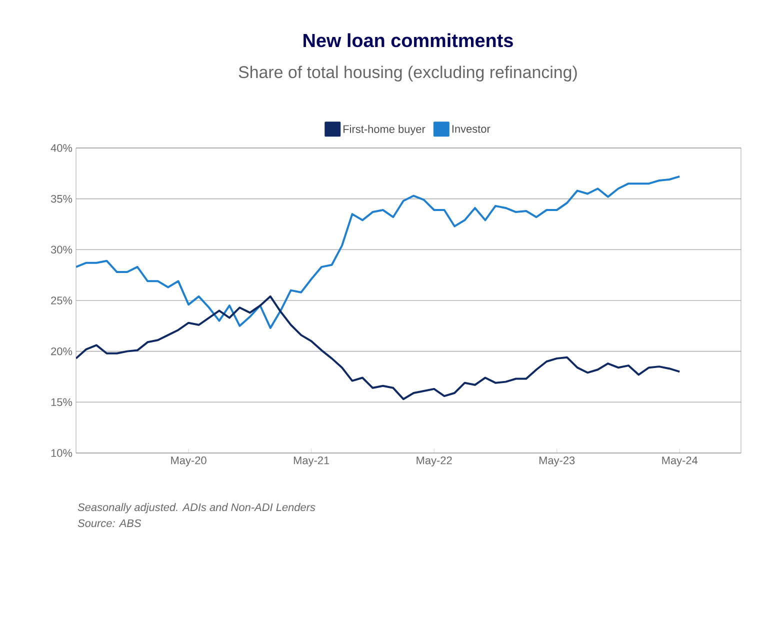  What do you see at coordinates (188, 461) in the screenshot?
I see `x-tick-label: May-20` at bounding box center [188, 461].